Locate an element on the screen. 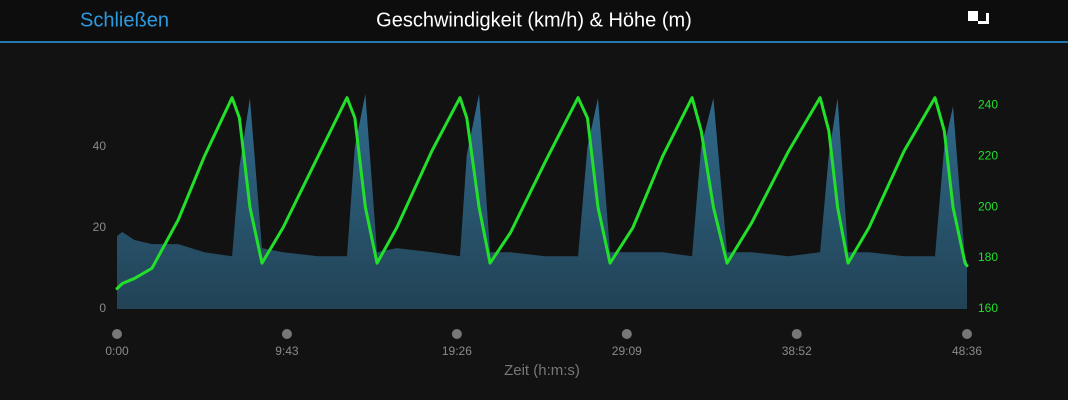 This screenshot has width=1068, height=400. x-tick-label: 29:09 is located at coordinates (627, 351).